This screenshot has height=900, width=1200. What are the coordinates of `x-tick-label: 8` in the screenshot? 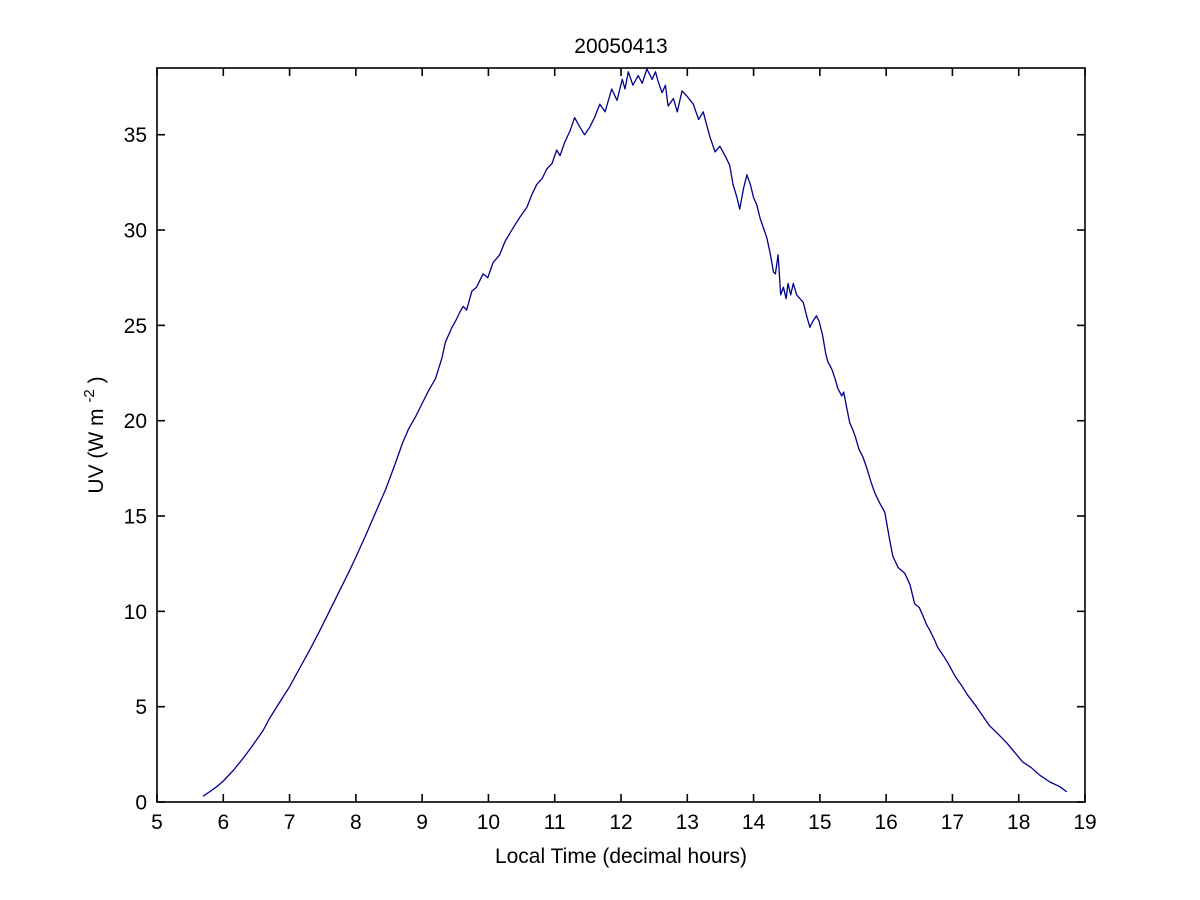 It's located at (356, 822).